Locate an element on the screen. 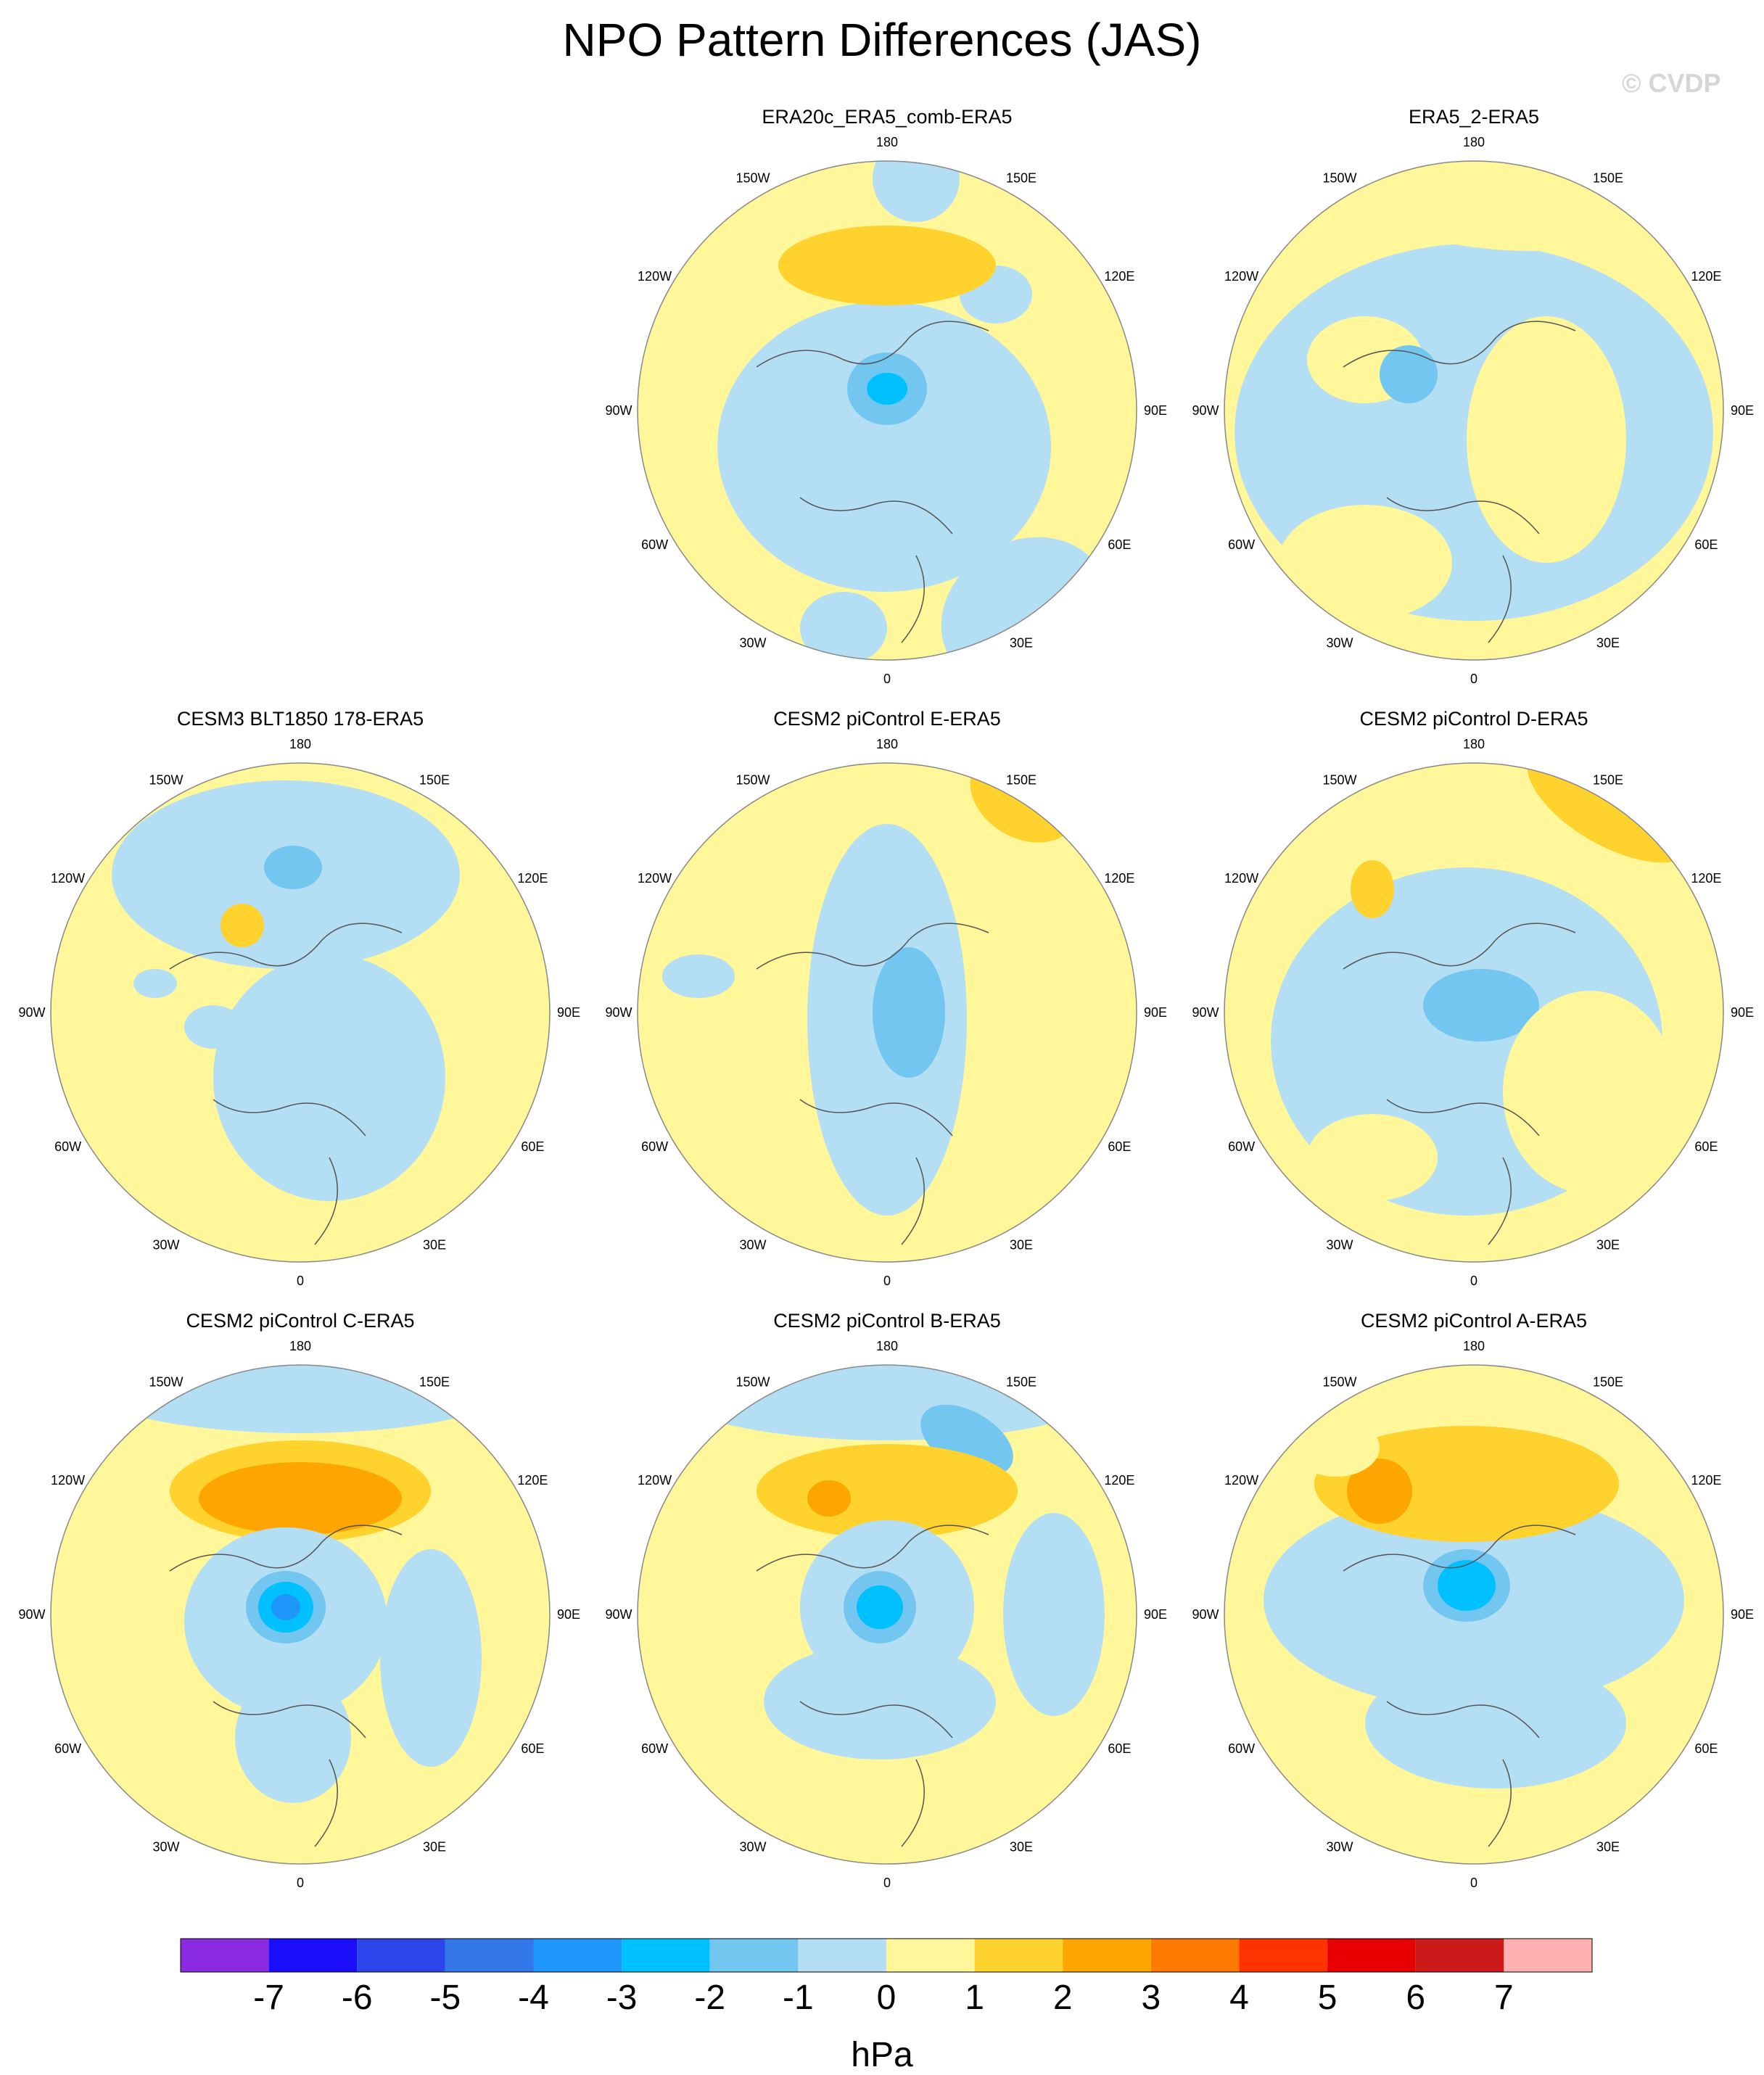 This screenshot has width=1764, height=2075. panel-title: CESM2 piControl E-ERA5 is located at coordinates (887, 719).